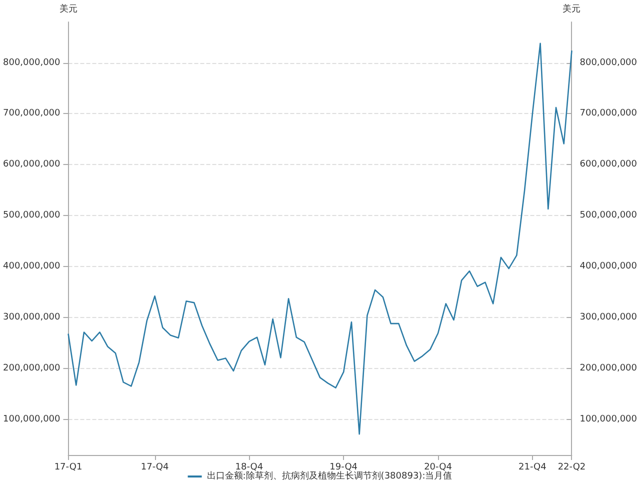 Image resolution: width=640 pixels, height=492 pixels. I want to click on y2-tick-label: 700,000,000, so click(609, 113).